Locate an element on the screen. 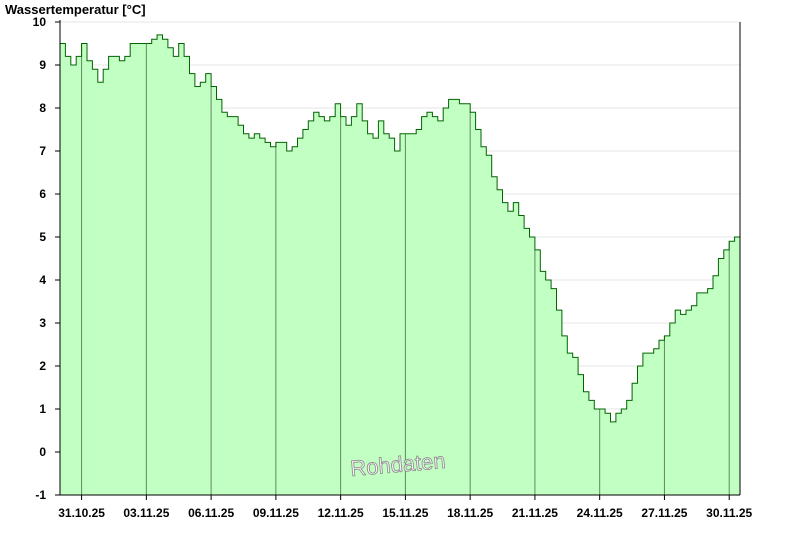  y-tick-label: 8 is located at coordinates (42, 108).